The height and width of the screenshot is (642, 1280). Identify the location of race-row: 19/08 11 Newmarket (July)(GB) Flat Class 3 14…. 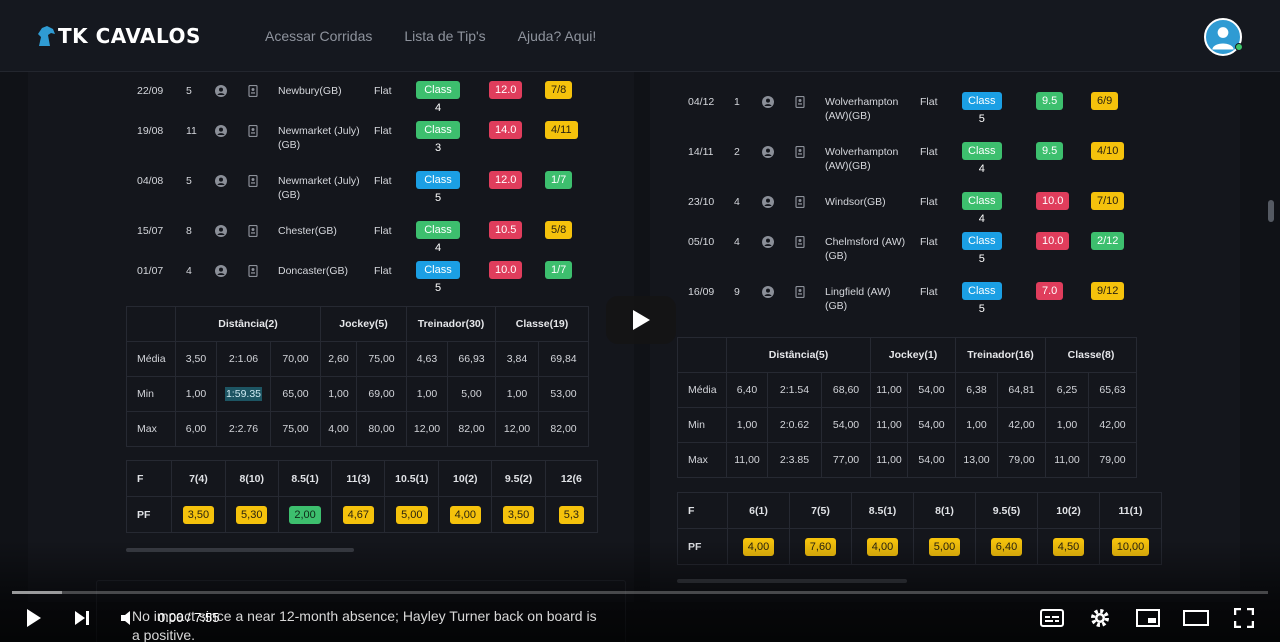
(289, 137).